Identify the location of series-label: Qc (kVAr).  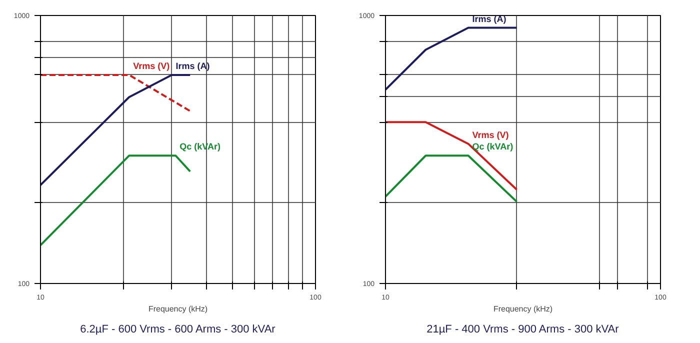
(493, 147).